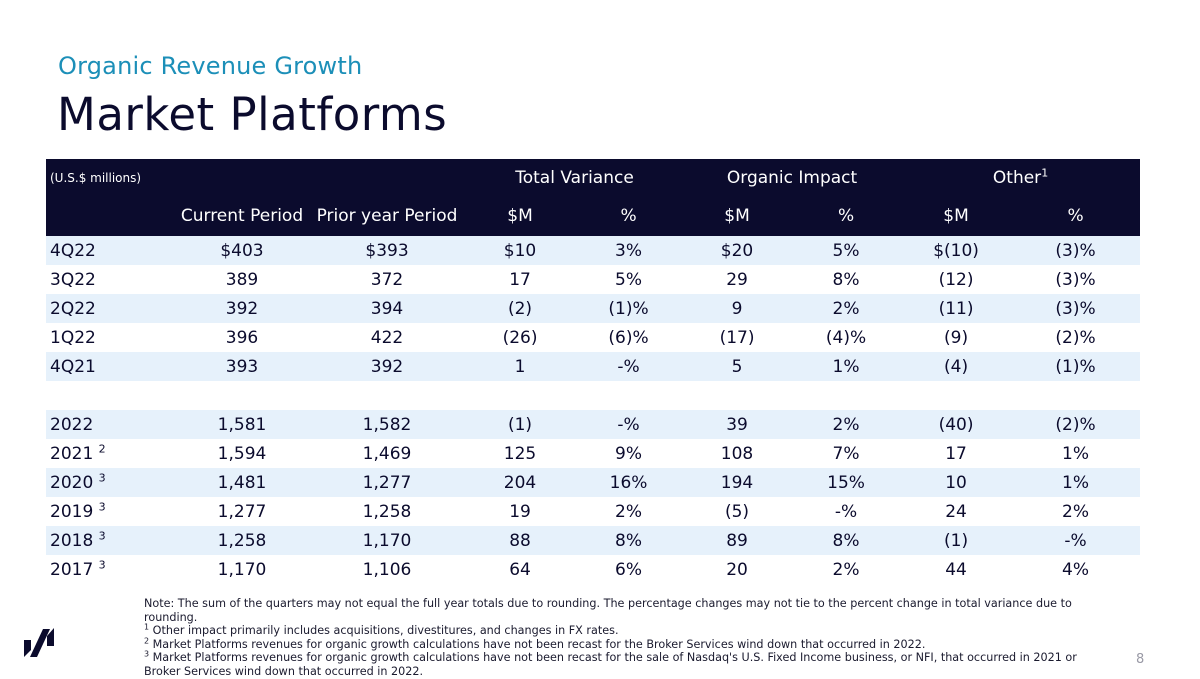  Describe the element at coordinates (520, 308) in the screenshot. I see `table-cell: (2)` at that location.